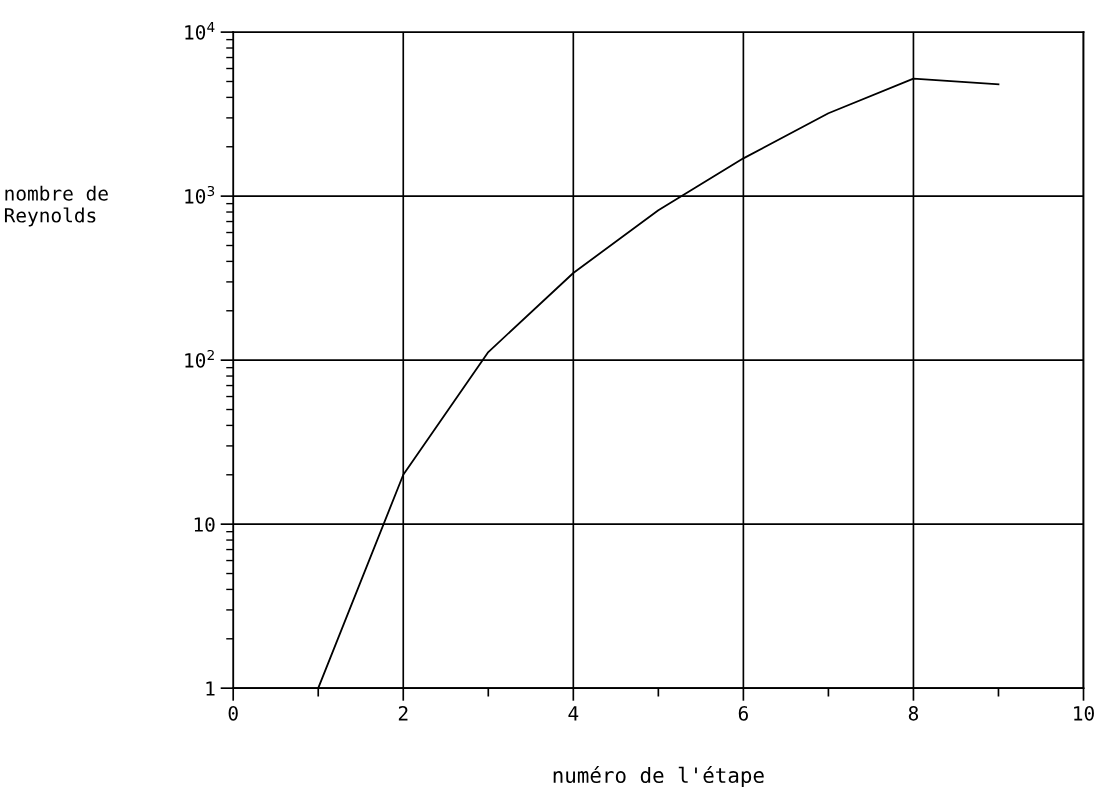  What do you see at coordinates (204, 524) in the screenshot?
I see `y-tick-label: 10` at bounding box center [204, 524].